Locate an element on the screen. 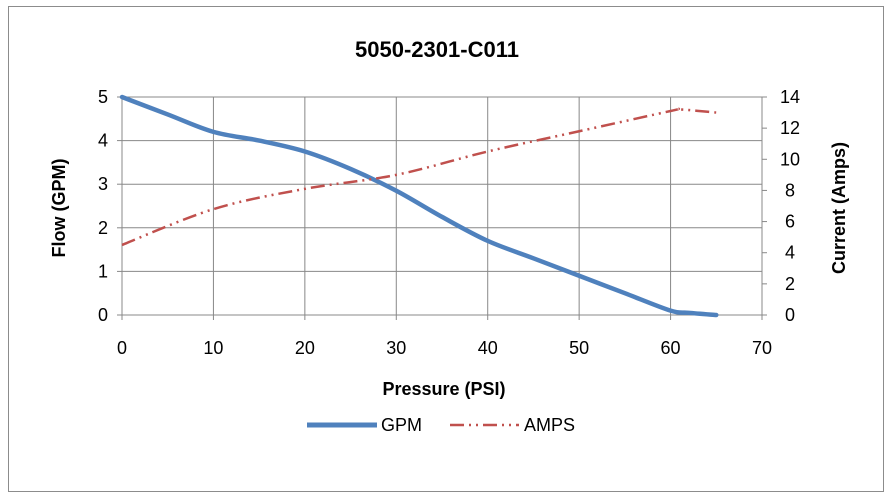  y2-tick-label: 2 is located at coordinates (790, 284).